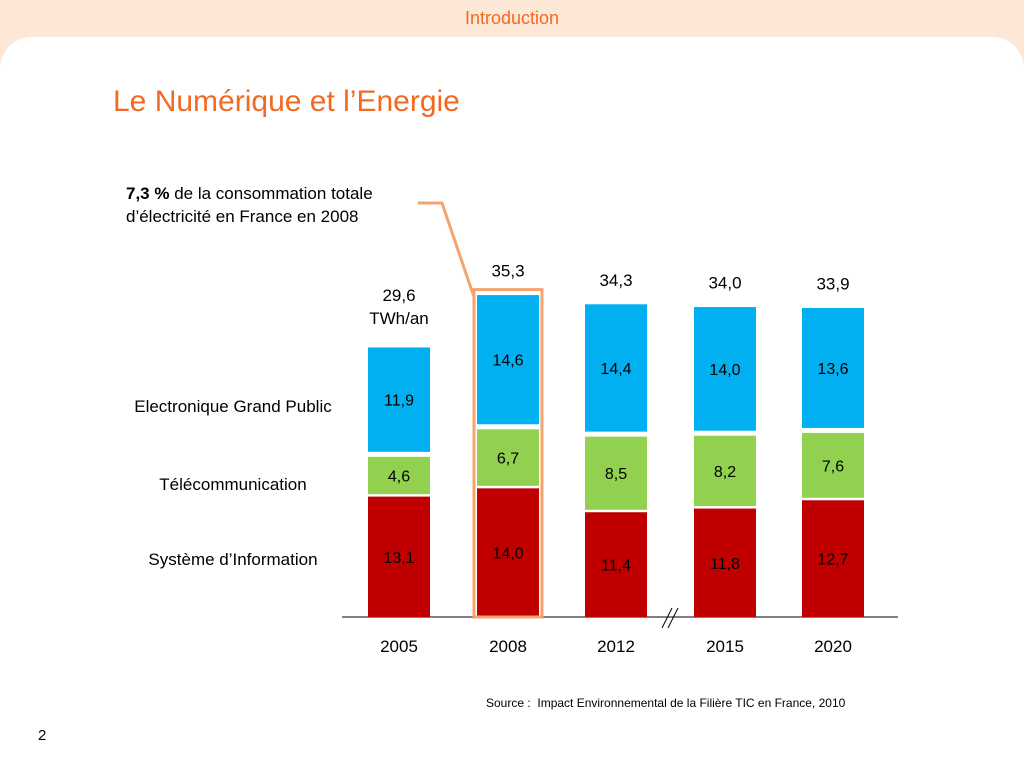 The image size is (1024, 768). Describe the element at coordinates (42, 735) in the screenshot. I see `page-number: 2` at that location.